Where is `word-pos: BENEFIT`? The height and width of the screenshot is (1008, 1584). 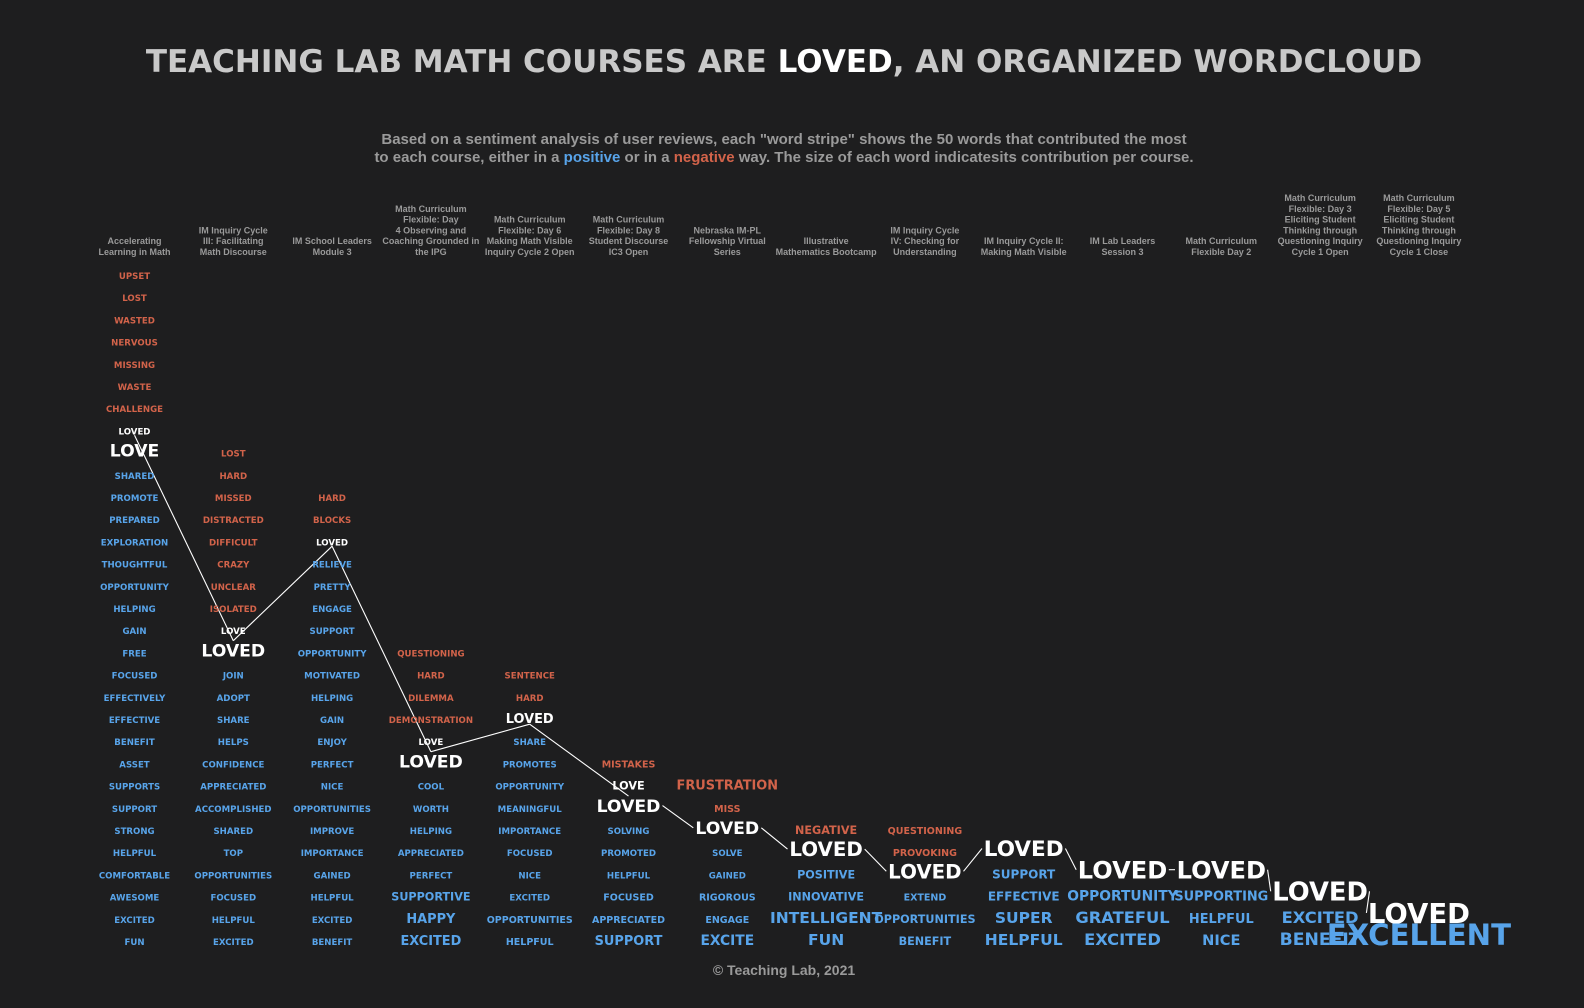 word-pos: BENEFIT is located at coordinates (925, 941).